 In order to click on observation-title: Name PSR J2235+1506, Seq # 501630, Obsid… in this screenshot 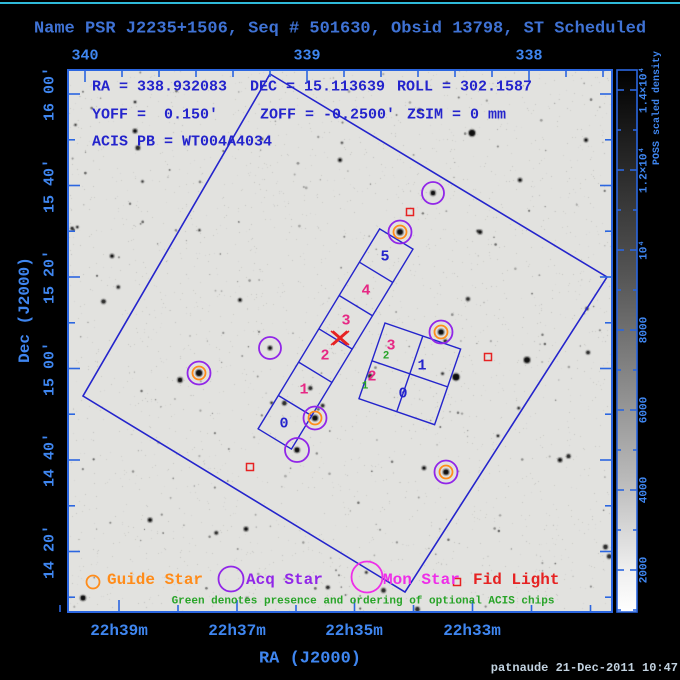, I will do `click(340, 29)`.